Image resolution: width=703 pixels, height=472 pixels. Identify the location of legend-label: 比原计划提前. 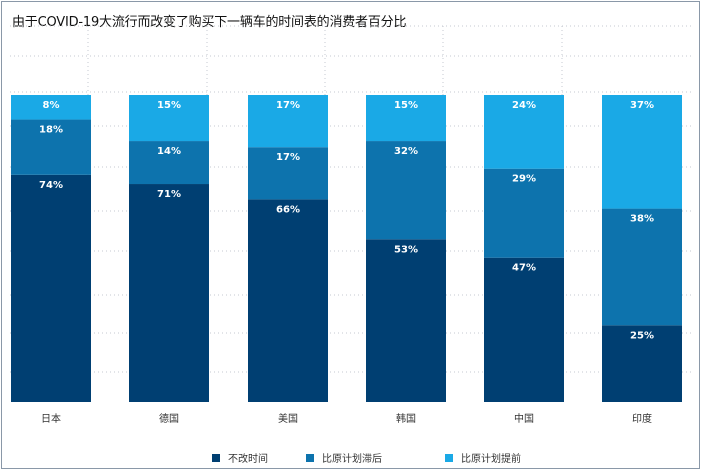
(491, 458).